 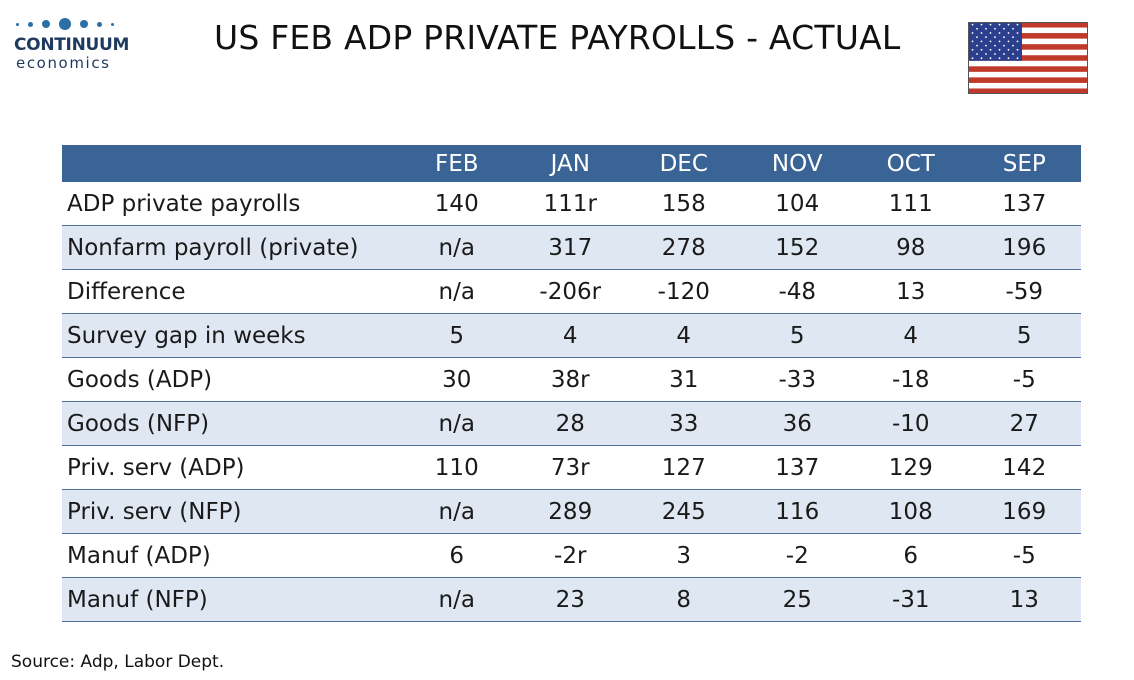 I want to click on column-header: JAN, so click(x=570, y=163).